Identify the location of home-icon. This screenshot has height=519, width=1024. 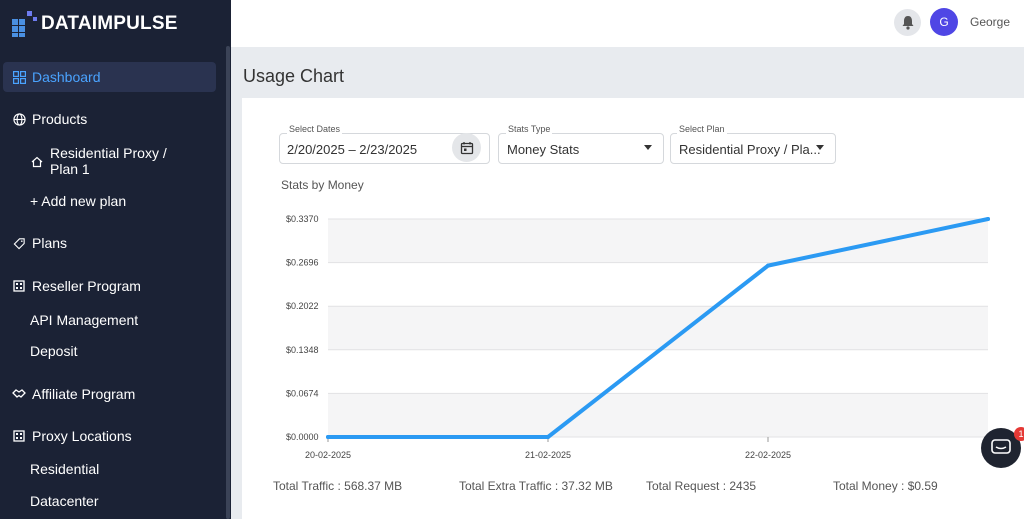
(37, 162).